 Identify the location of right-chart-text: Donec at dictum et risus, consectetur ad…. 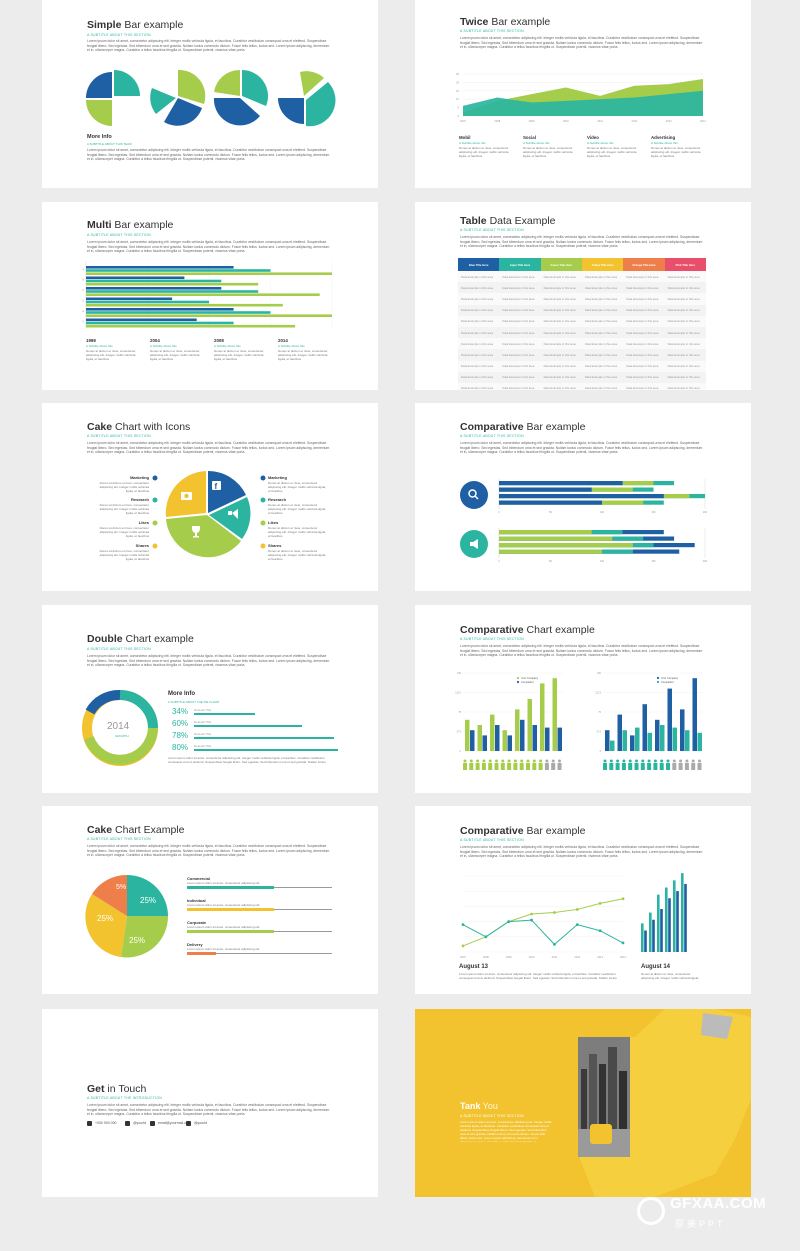
(670, 976).